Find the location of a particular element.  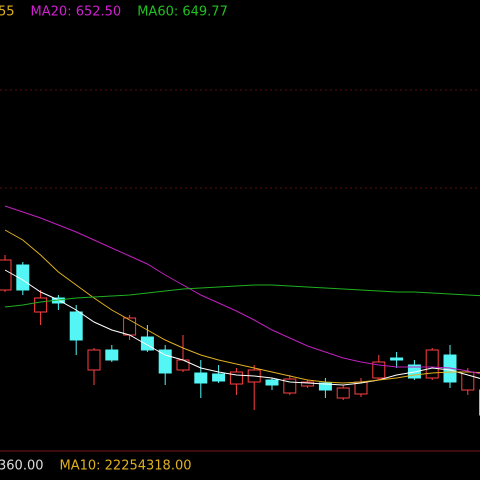

indicator-label: 360.00 is located at coordinates (22, 466).